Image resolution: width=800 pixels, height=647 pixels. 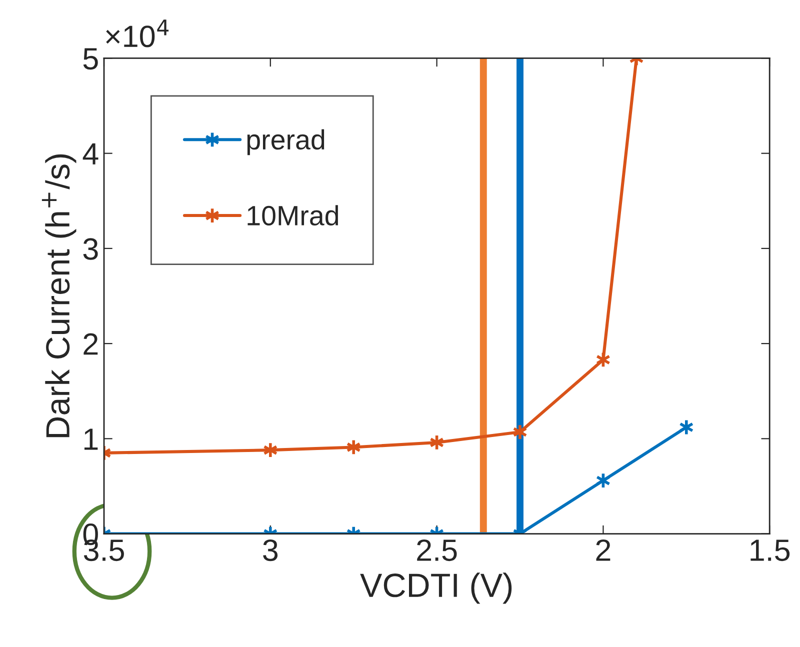 I want to click on legend-label: prerad, so click(x=285, y=142).